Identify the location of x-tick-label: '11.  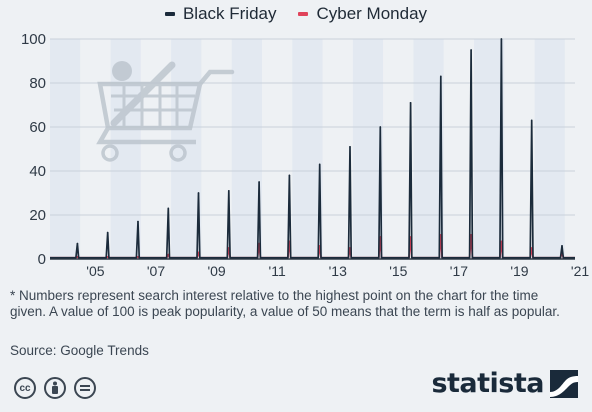
(277, 271).